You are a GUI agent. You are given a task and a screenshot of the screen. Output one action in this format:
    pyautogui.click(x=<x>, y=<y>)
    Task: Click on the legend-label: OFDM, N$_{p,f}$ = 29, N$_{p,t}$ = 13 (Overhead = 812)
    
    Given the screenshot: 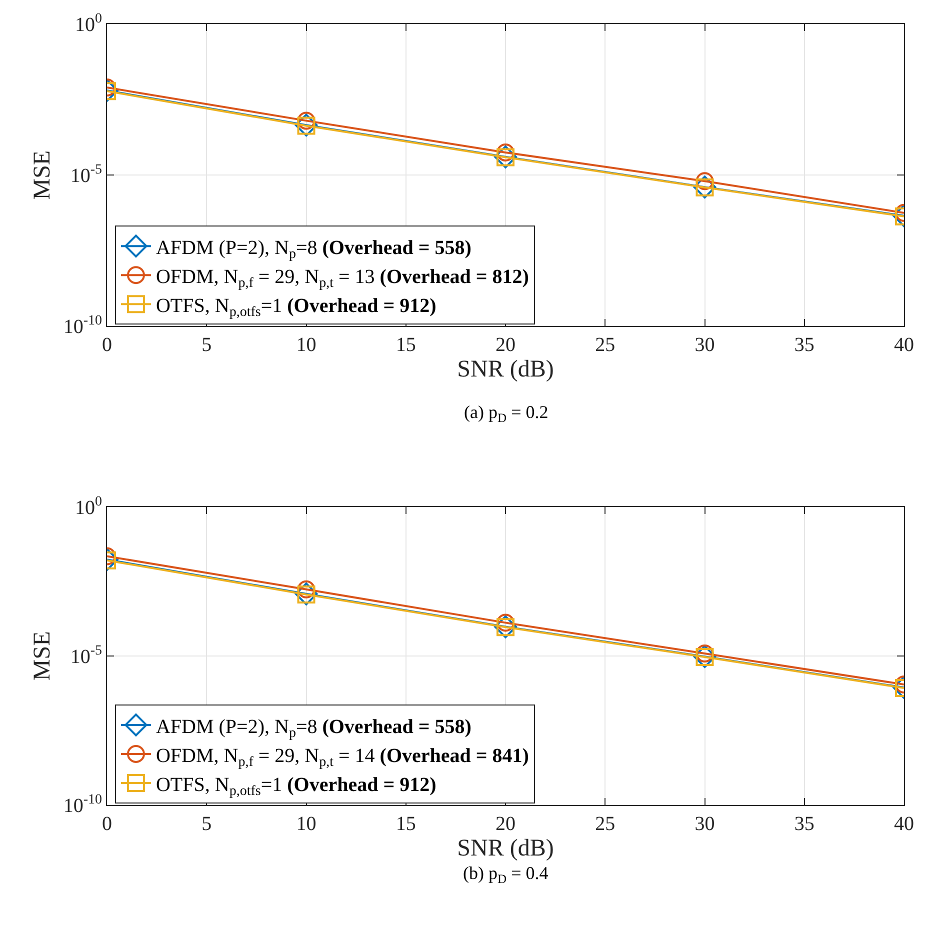 What is the action you would take?
    pyautogui.click(x=342, y=279)
    